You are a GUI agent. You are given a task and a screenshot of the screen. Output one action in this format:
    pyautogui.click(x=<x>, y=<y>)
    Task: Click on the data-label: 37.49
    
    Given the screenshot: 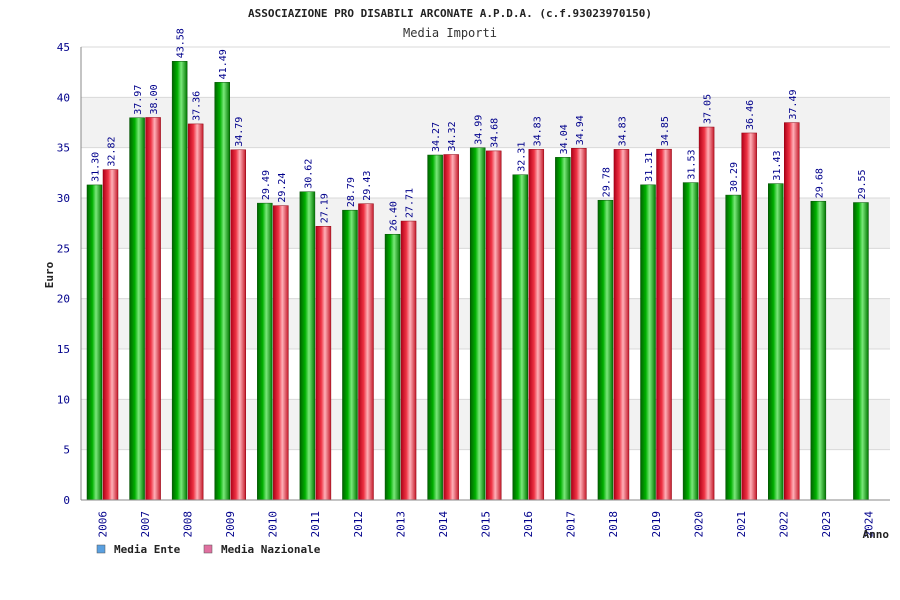 What is the action you would take?
    pyautogui.click(x=793, y=104)
    